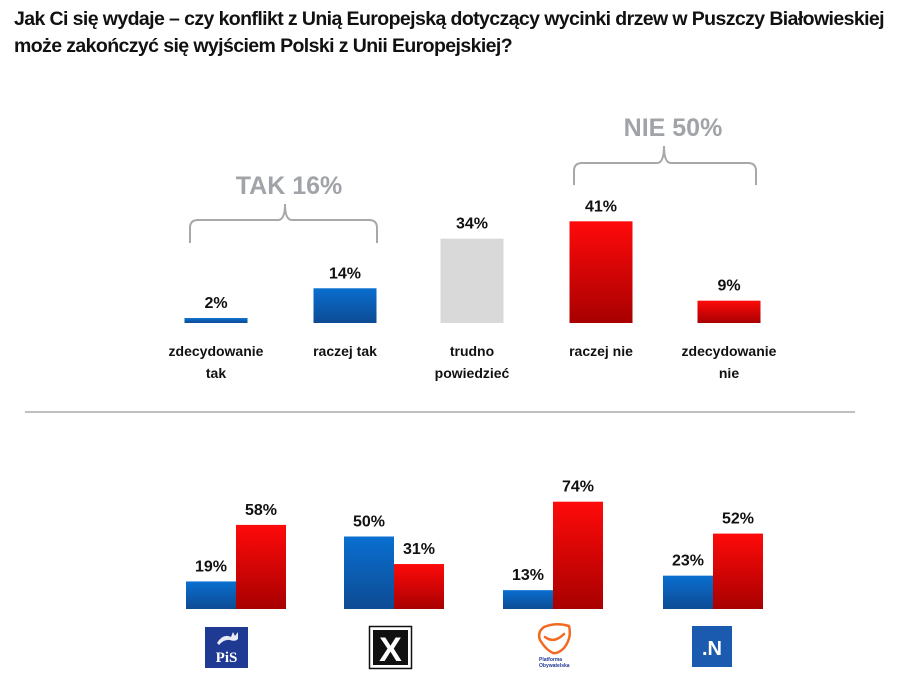 The width and height of the screenshot is (900, 700). I want to click on party-bar-value-label: 50%, so click(369, 522).